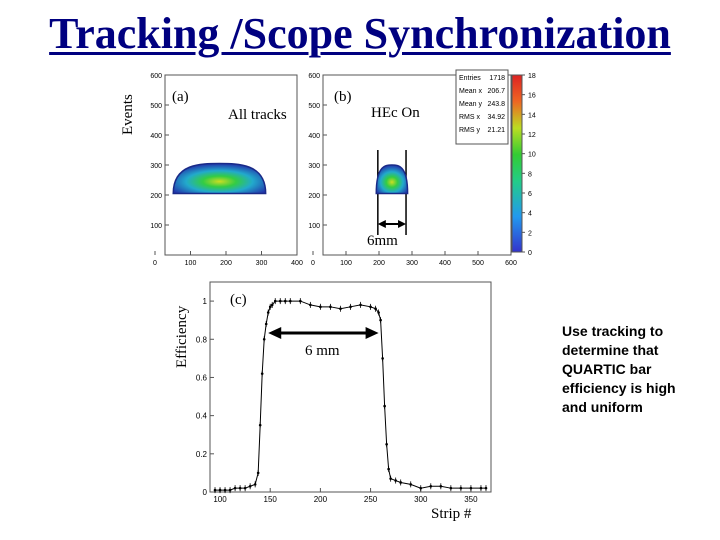  I want to click on y-tick-label: 0.6, so click(202, 377).